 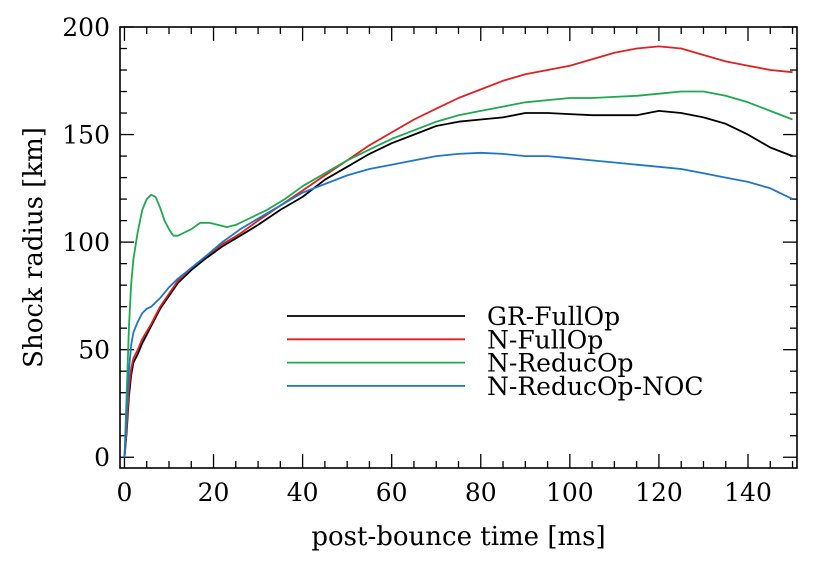 I want to click on x-tick-label: 60, so click(x=392, y=492).